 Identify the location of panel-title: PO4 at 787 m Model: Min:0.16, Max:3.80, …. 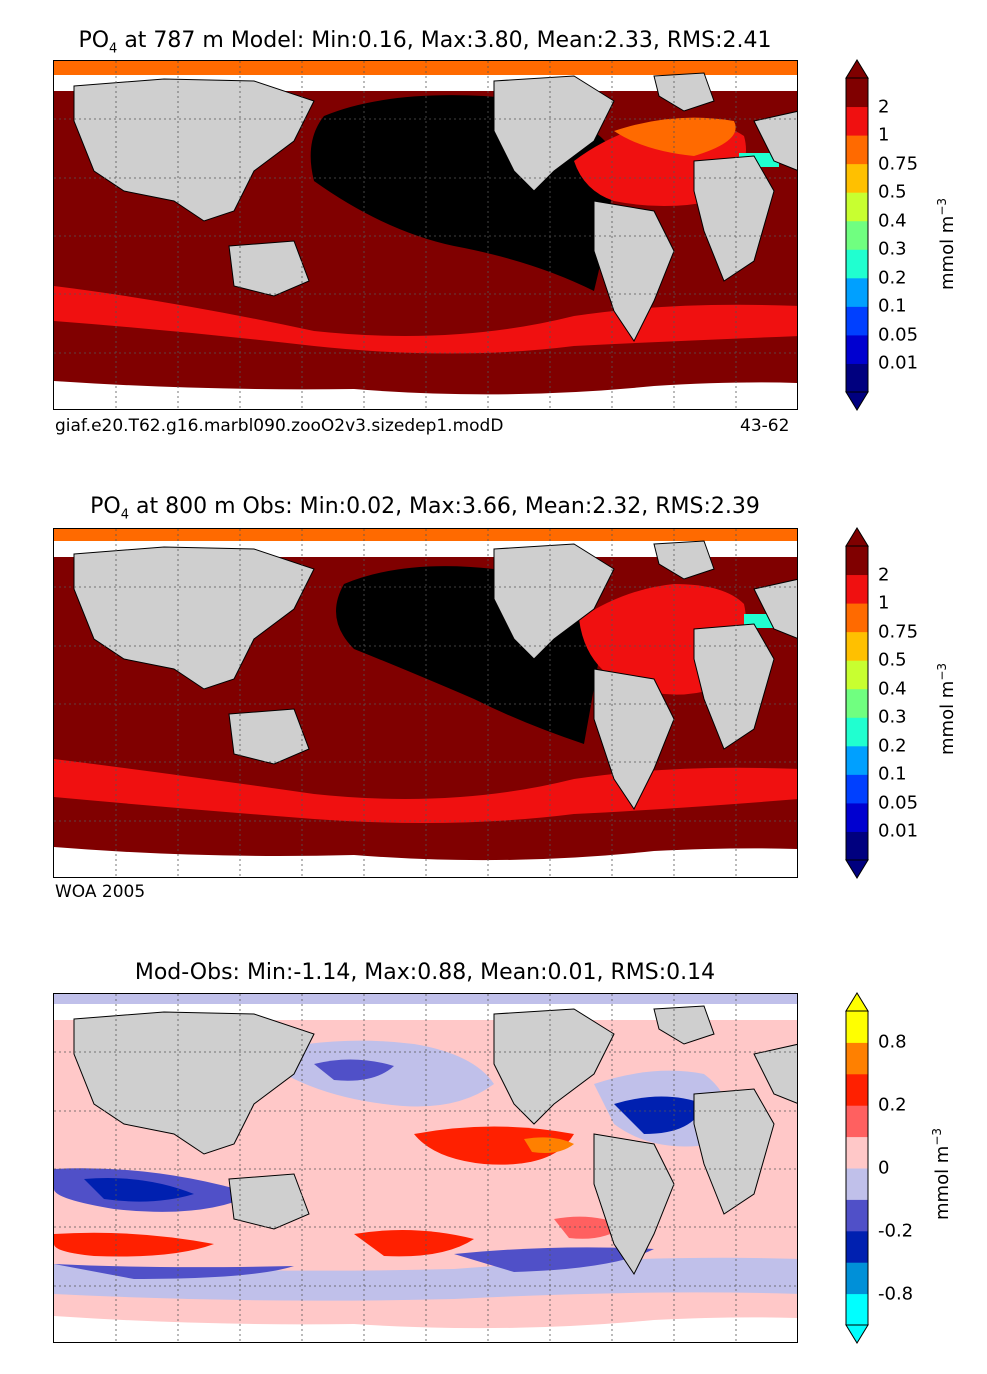
(425, 42).